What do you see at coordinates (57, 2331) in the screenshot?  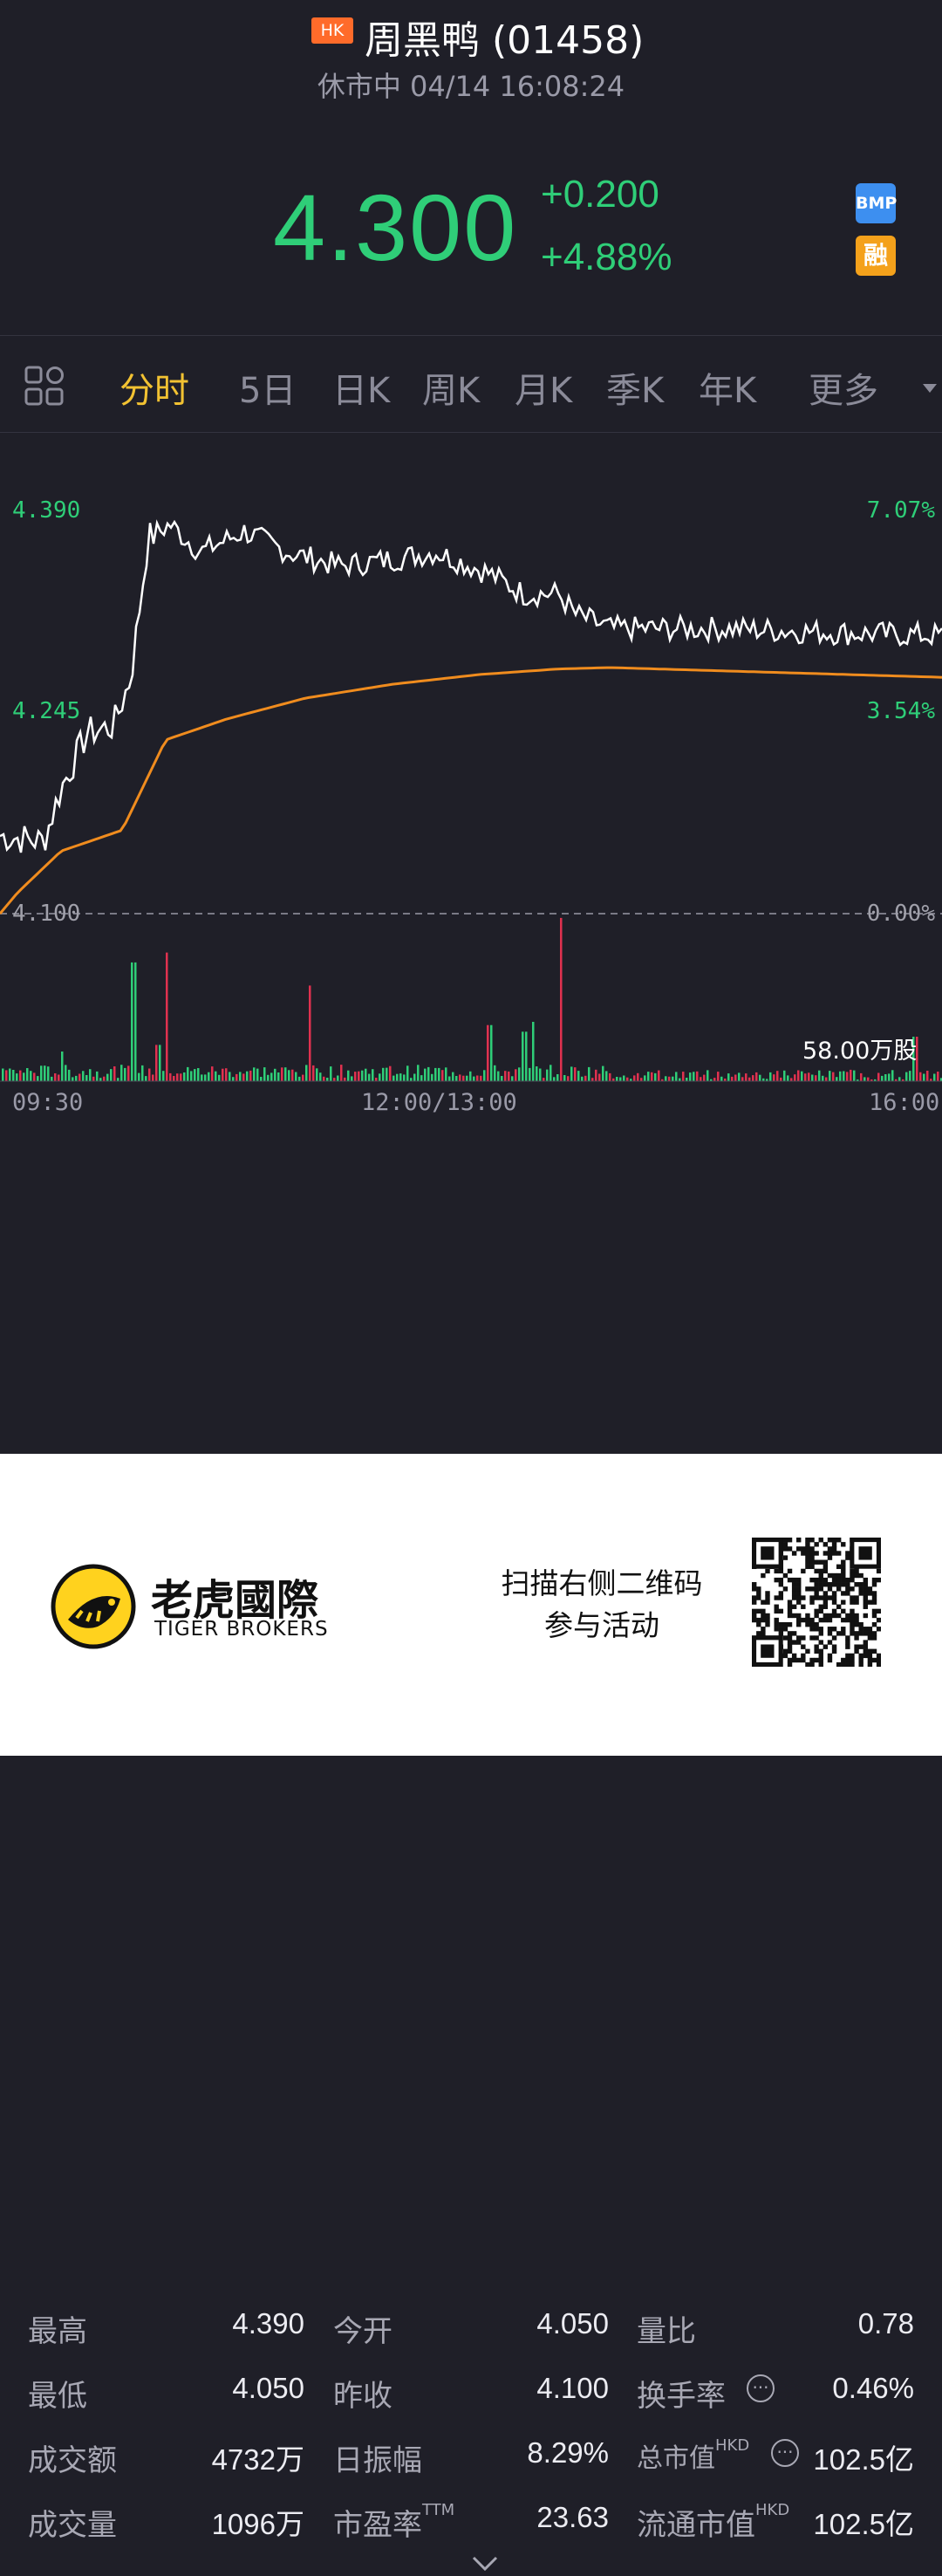 I see `stat-label-high: 最高` at bounding box center [57, 2331].